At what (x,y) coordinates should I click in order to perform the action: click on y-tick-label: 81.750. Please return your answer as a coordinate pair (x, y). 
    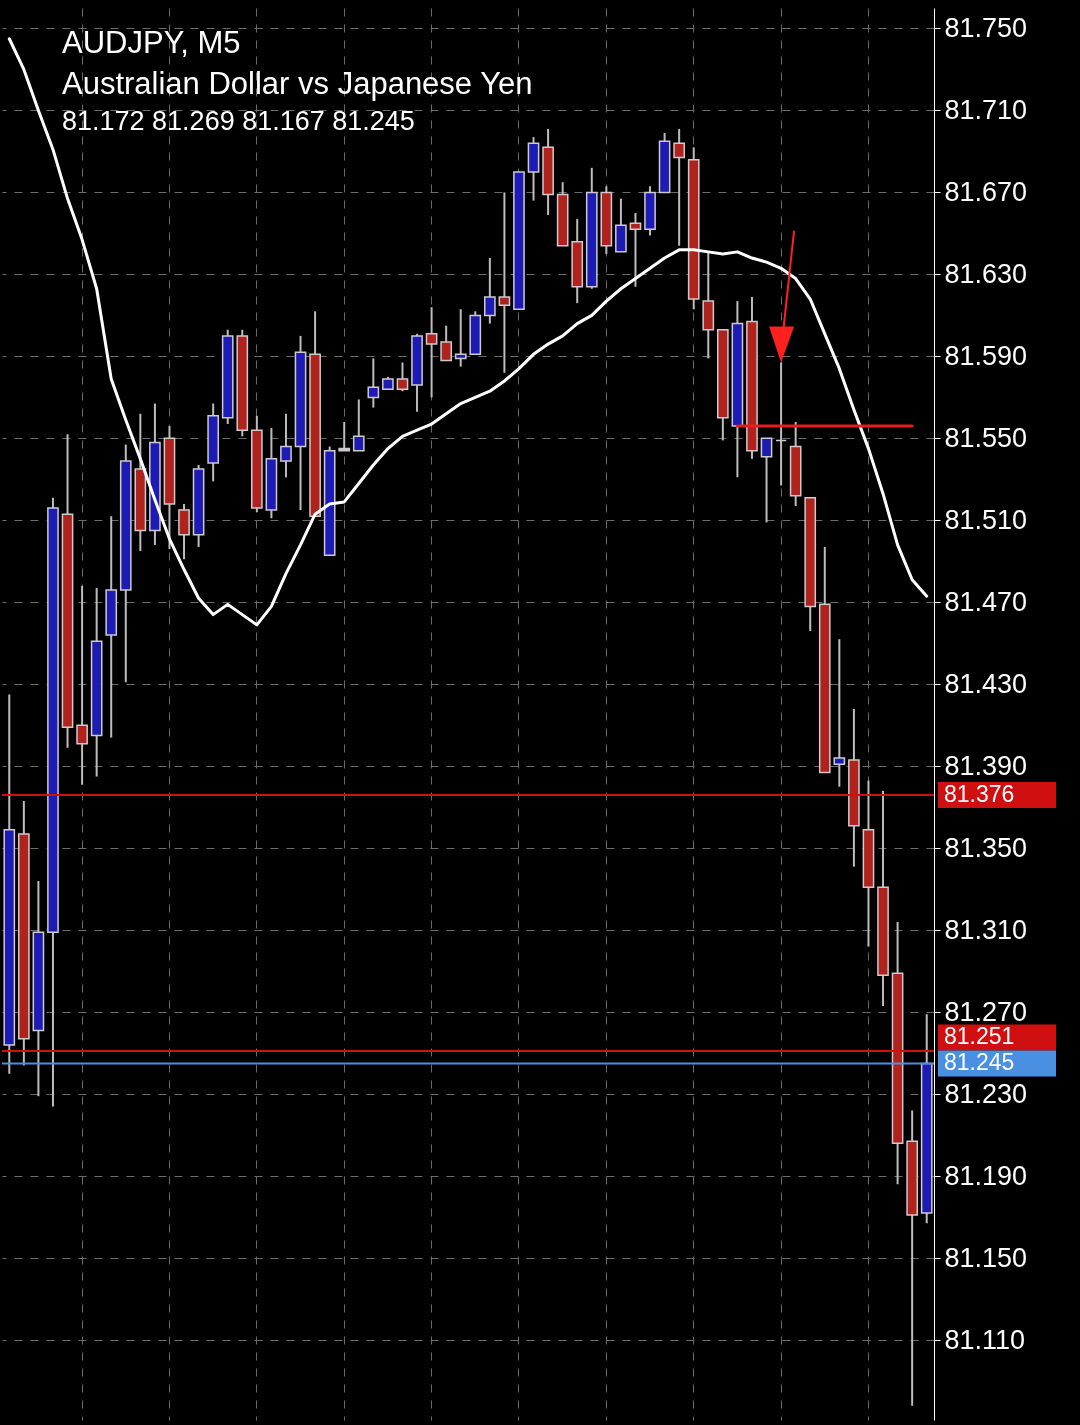
    Looking at the image, I should click on (986, 27).